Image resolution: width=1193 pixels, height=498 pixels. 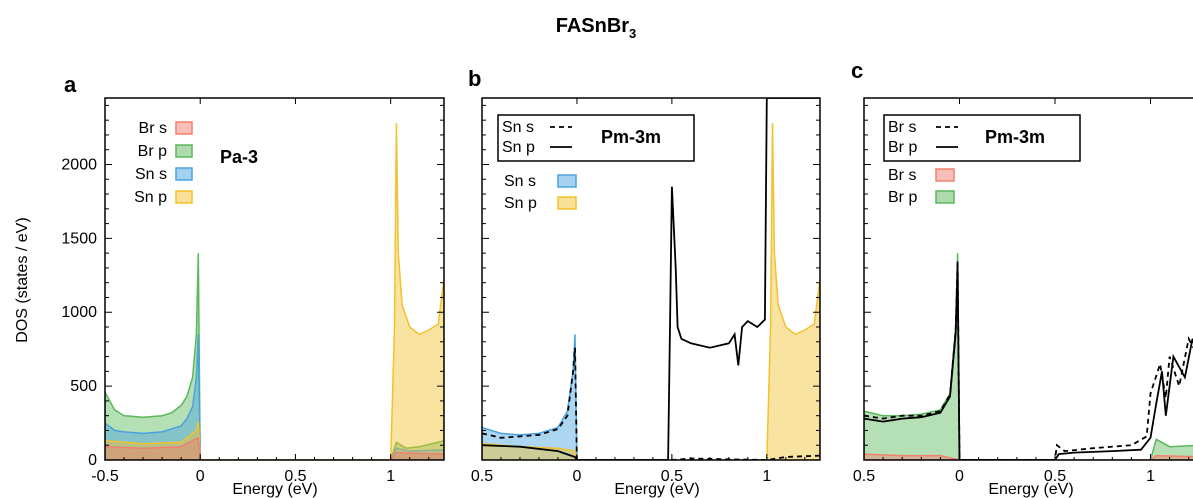 What do you see at coordinates (766, 476) in the screenshot?
I see `panel-b-xtick-label: 1` at bounding box center [766, 476].